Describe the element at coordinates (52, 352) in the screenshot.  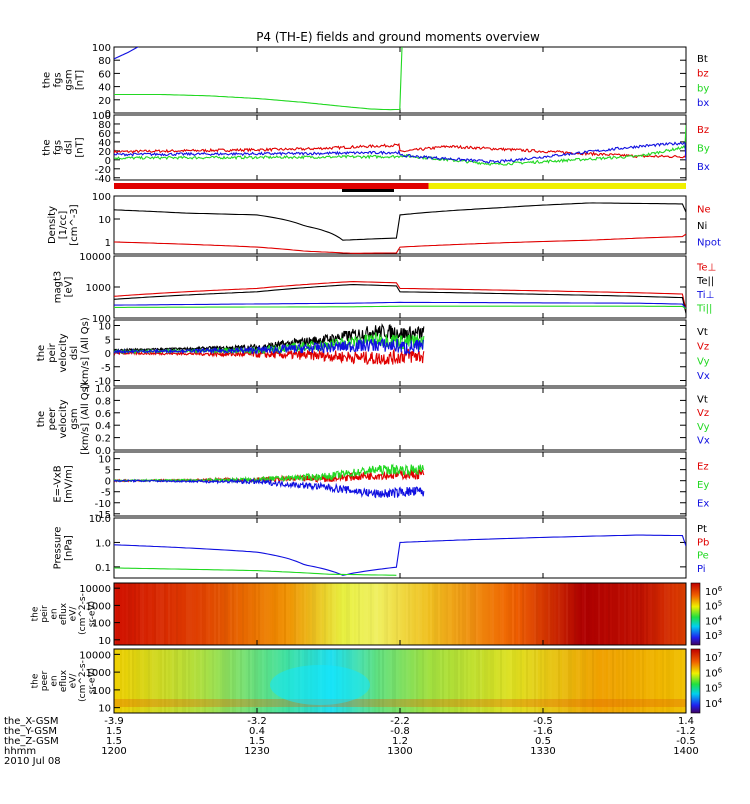
I see `y-axis-label: peir` at that location.